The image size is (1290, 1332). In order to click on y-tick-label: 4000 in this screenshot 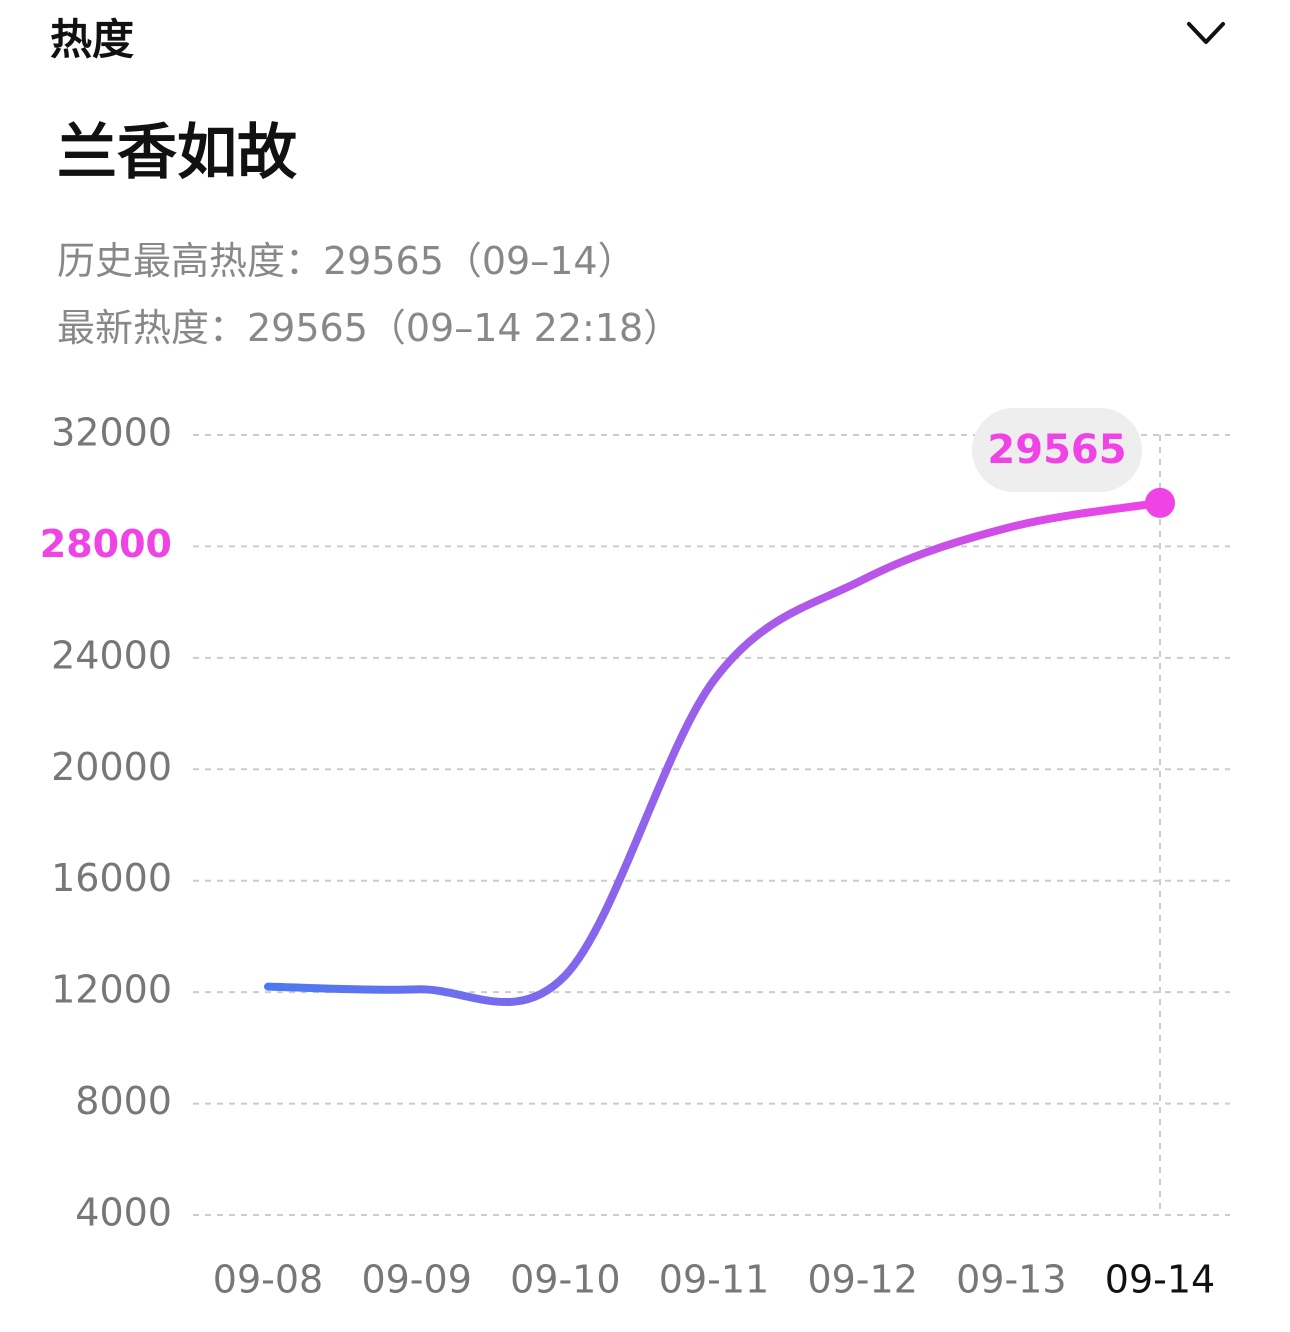, I will do `click(123, 1213)`.